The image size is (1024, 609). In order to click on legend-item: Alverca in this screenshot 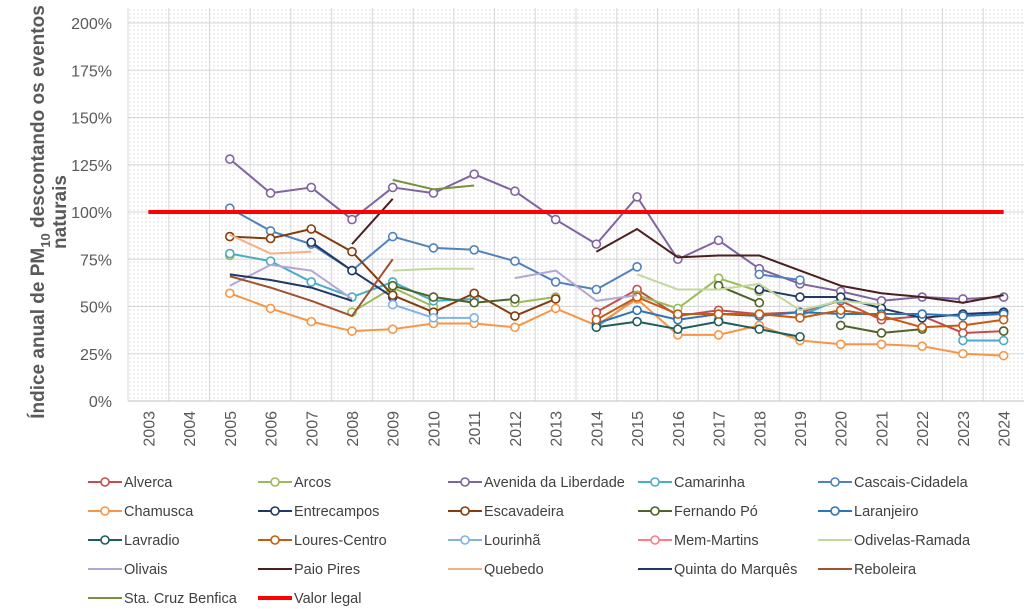, I will do `click(130, 483)`.